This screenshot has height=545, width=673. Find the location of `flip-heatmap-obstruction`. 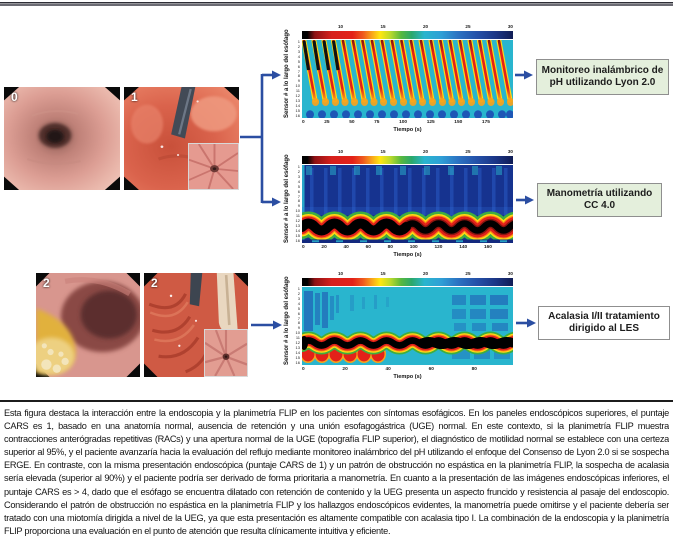

flip-heatmap-obstruction is located at coordinates (407, 204).